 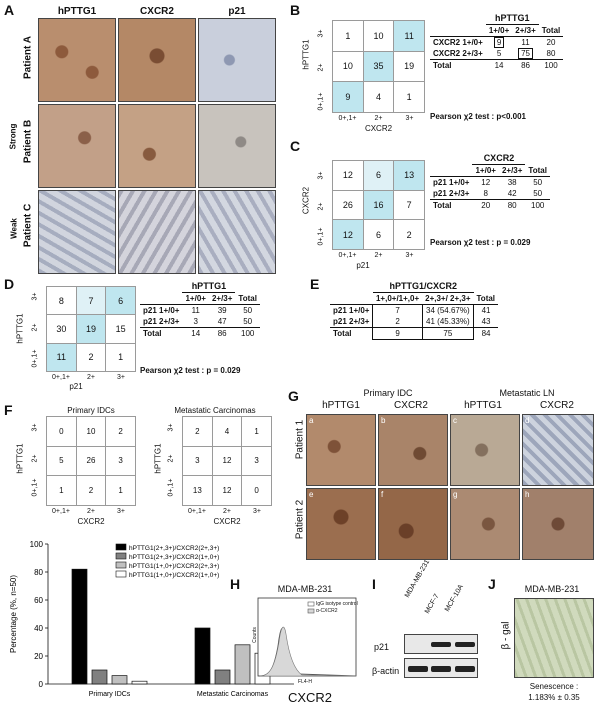 I want to click on panel-d-cell: 19, so click(x=91, y=329).